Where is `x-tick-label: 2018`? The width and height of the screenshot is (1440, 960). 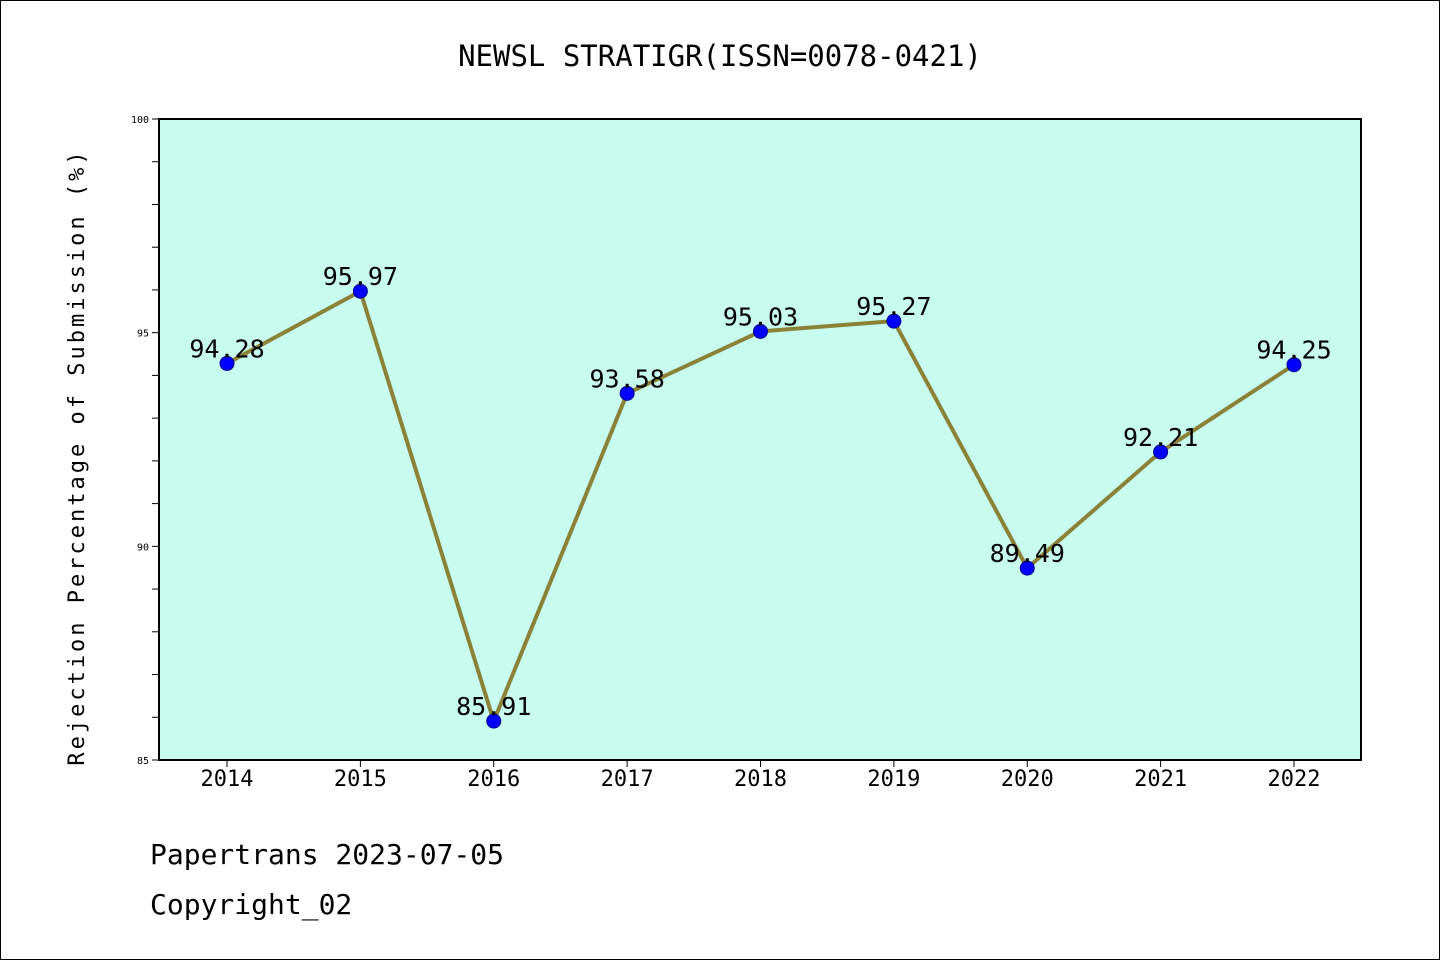 x-tick-label: 2018 is located at coordinates (760, 779).